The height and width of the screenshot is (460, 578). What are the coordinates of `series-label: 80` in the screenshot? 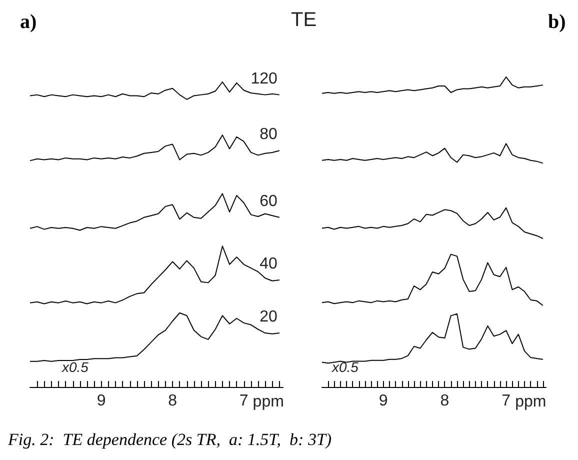 It's located at (269, 135).